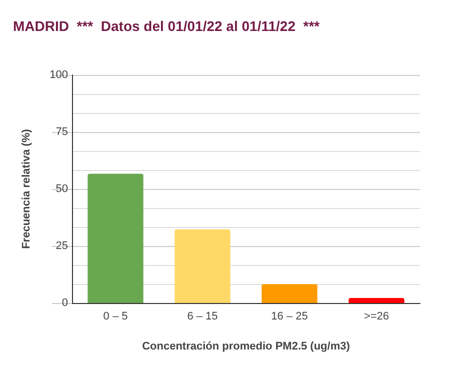 The height and width of the screenshot is (371, 472). Describe the element at coordinates (26, 188) in the screenshot. I see `y-axis-title: Frecuencia relativa (%)` at that location.